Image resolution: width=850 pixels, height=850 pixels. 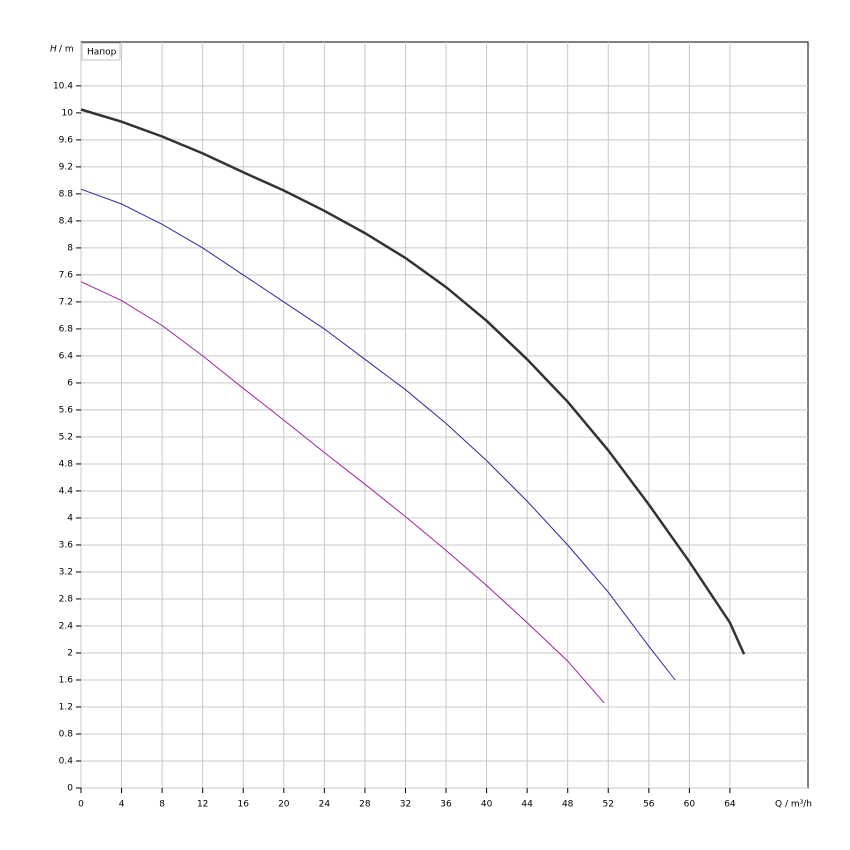 I want to click on x-tick-label: 36, so click(x=446, y=805).